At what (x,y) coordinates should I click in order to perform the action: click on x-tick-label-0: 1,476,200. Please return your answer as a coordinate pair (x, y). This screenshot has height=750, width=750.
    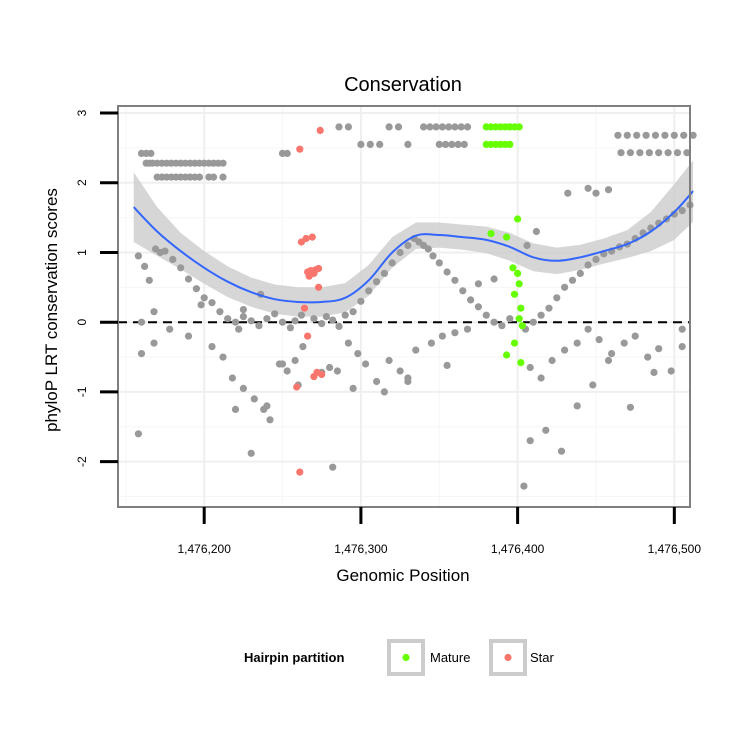
    Looking at the image, I should click on (204, 549).